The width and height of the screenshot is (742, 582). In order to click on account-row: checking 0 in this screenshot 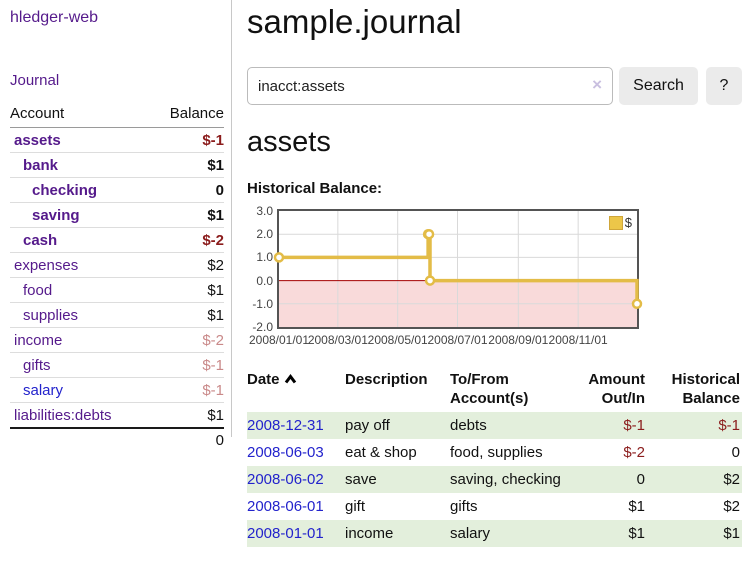, I will do `click(117, 190)`.